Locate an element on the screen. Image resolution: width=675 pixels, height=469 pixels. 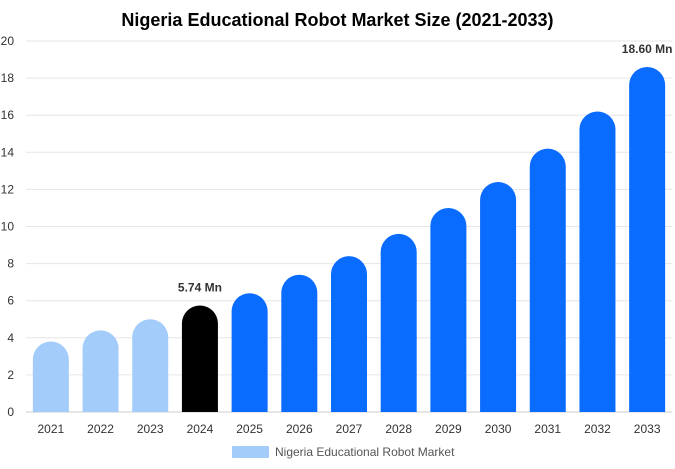
legend-label: Nigeria Educational Robot Market is located at coordinates (365, 452).